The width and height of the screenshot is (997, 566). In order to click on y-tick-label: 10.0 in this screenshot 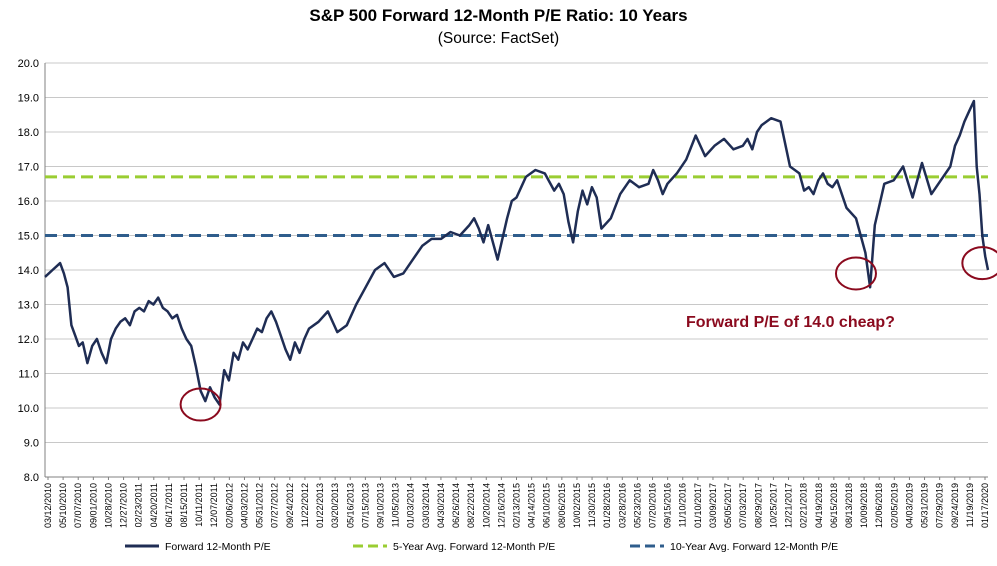, I will do `click(28, 409)`.